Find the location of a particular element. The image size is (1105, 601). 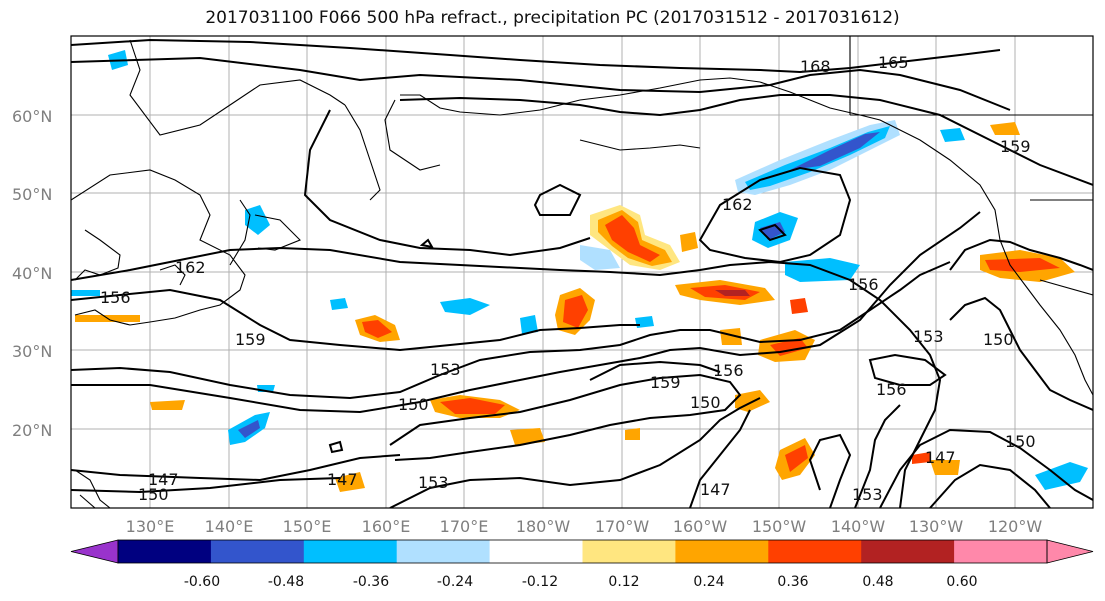

contour-label-156-south: 156 is located at coordinates (891, 389).